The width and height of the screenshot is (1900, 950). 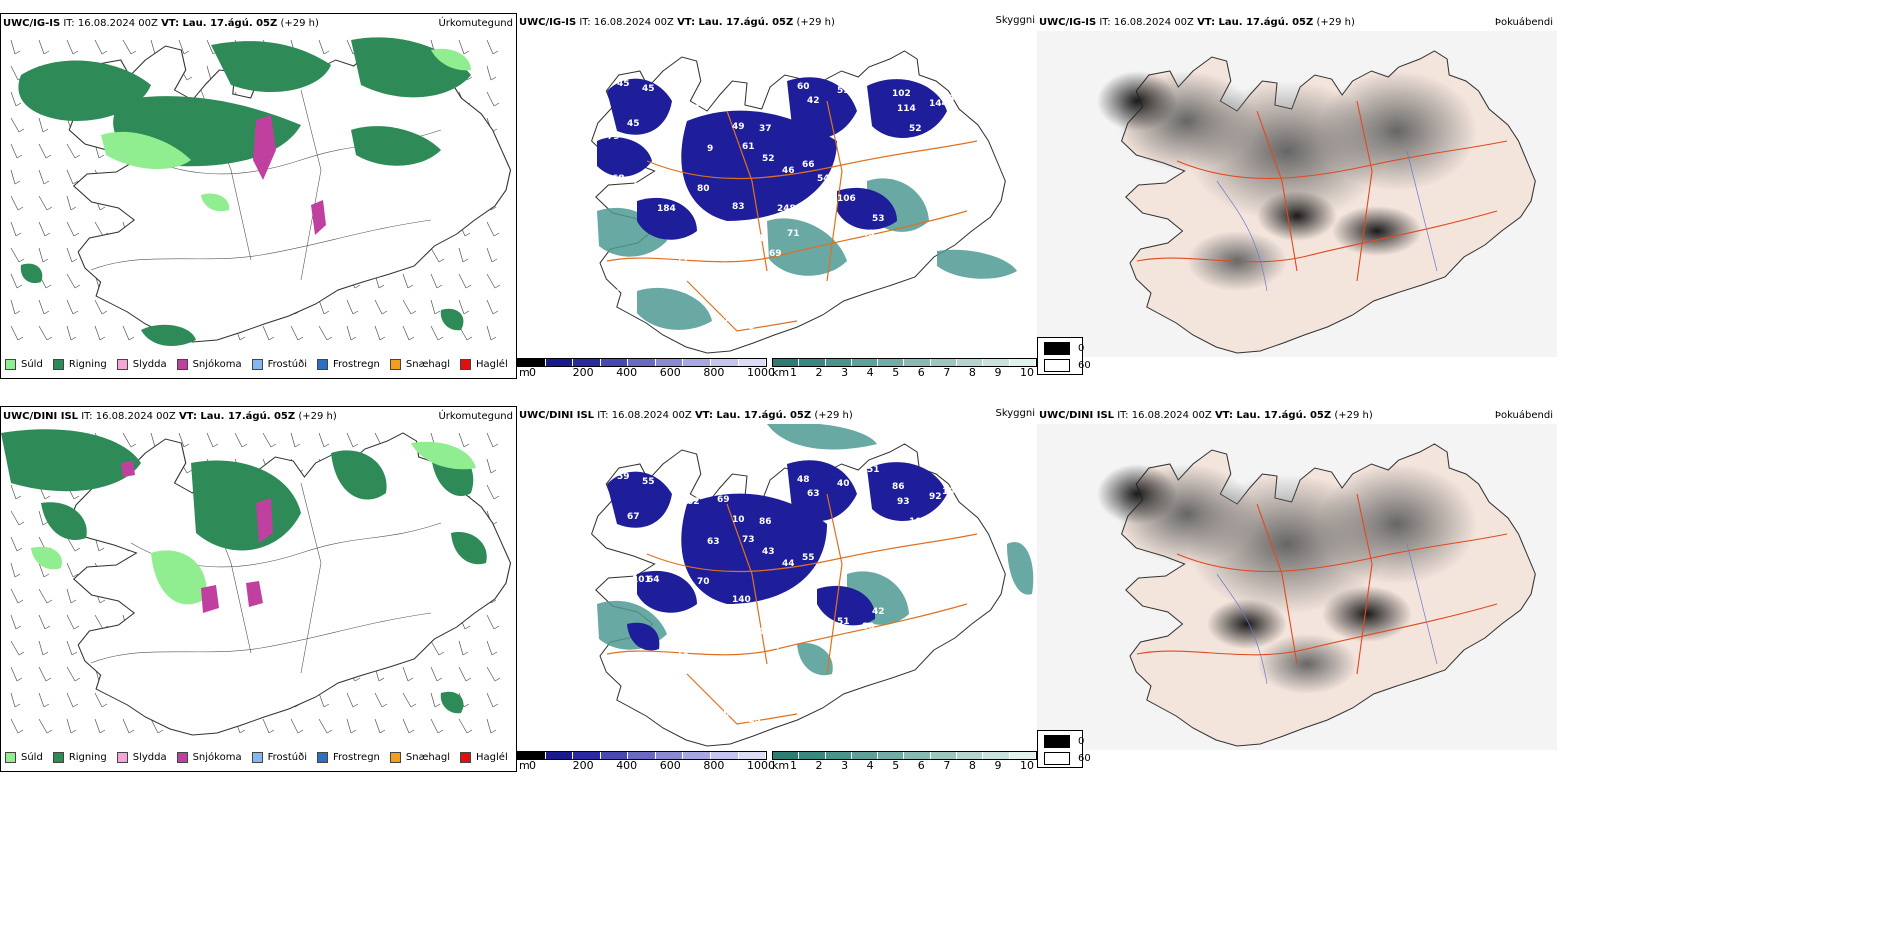 I want to click on ceiling-value: 93, so click(x=903, y=502).